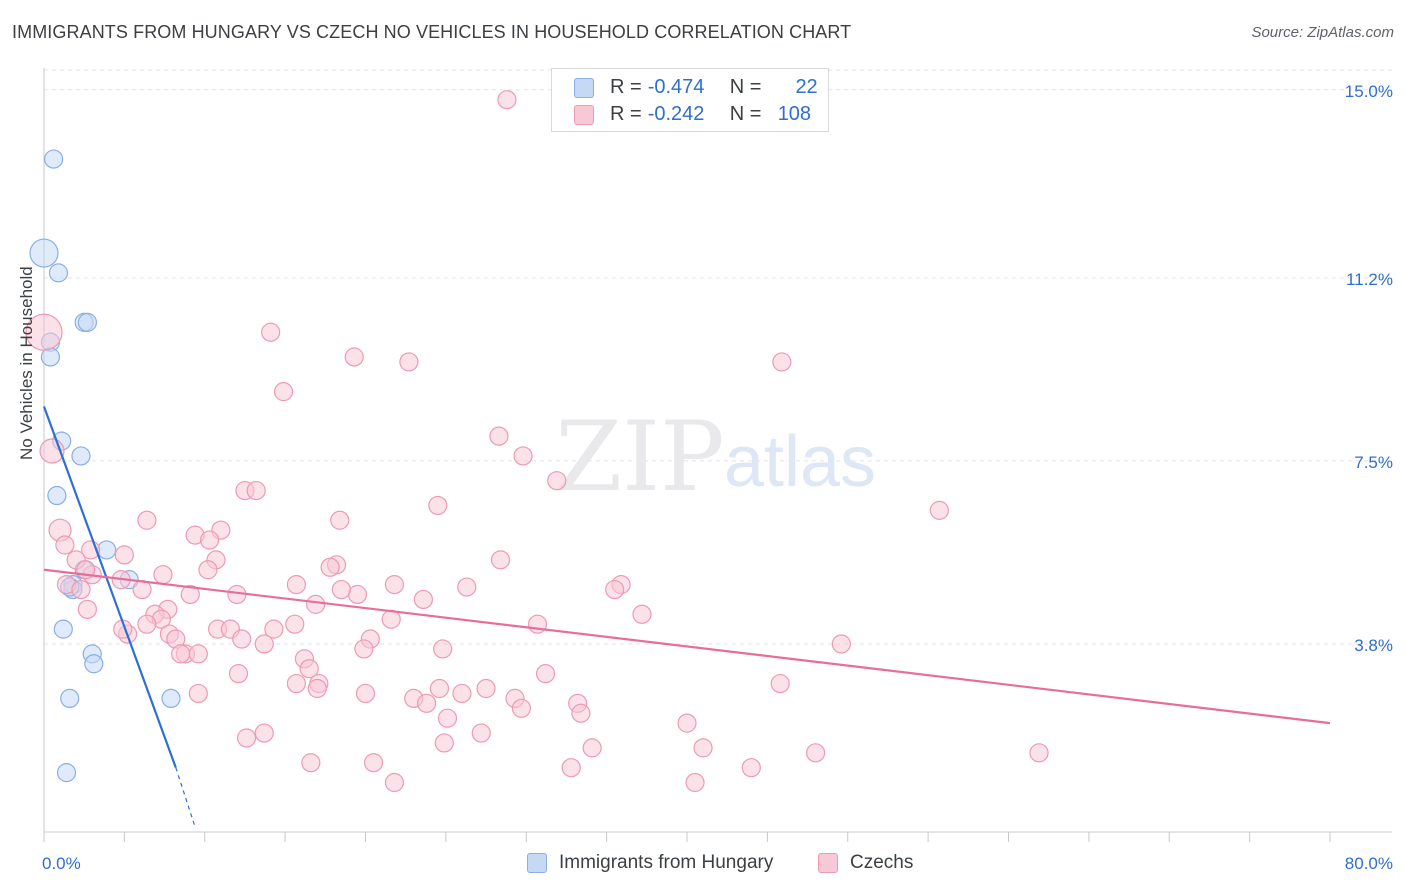 This screenshot has width=1406, height=892. What do you see at coordinates (676, 87) in the screenshot?
I see `legend-r-value: -0.474` at bounding box center [676, 87].